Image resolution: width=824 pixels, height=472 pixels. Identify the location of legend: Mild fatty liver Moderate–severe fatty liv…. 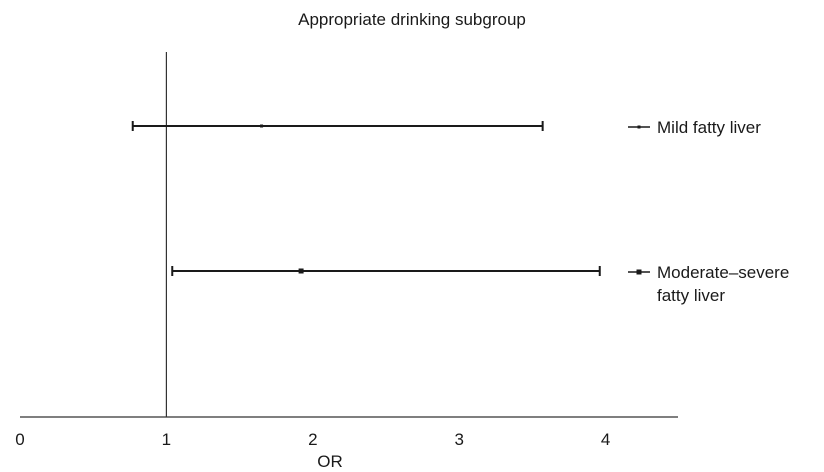
(708, 211).